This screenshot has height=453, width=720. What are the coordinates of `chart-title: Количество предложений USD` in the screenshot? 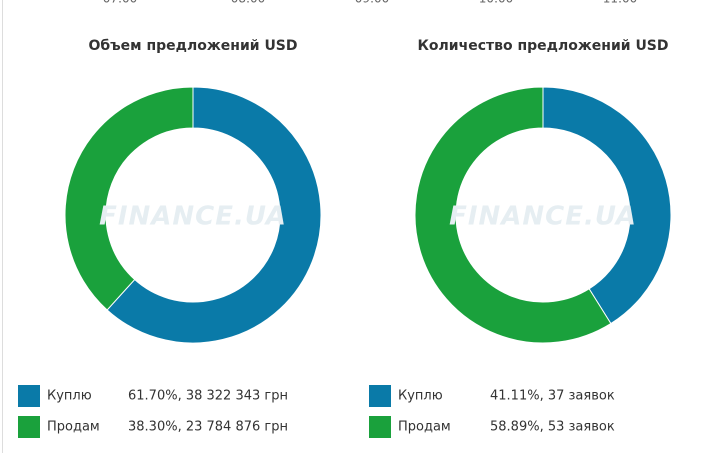 It's located at (542, 46).